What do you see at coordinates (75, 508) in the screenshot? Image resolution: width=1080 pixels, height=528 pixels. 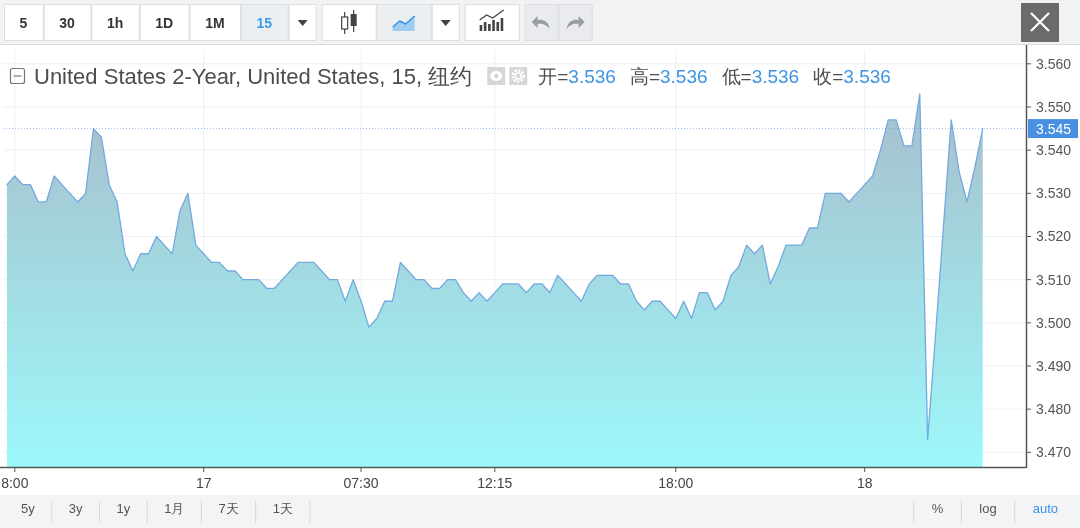 I see `text: 3y` at bounding box center [75, 508].